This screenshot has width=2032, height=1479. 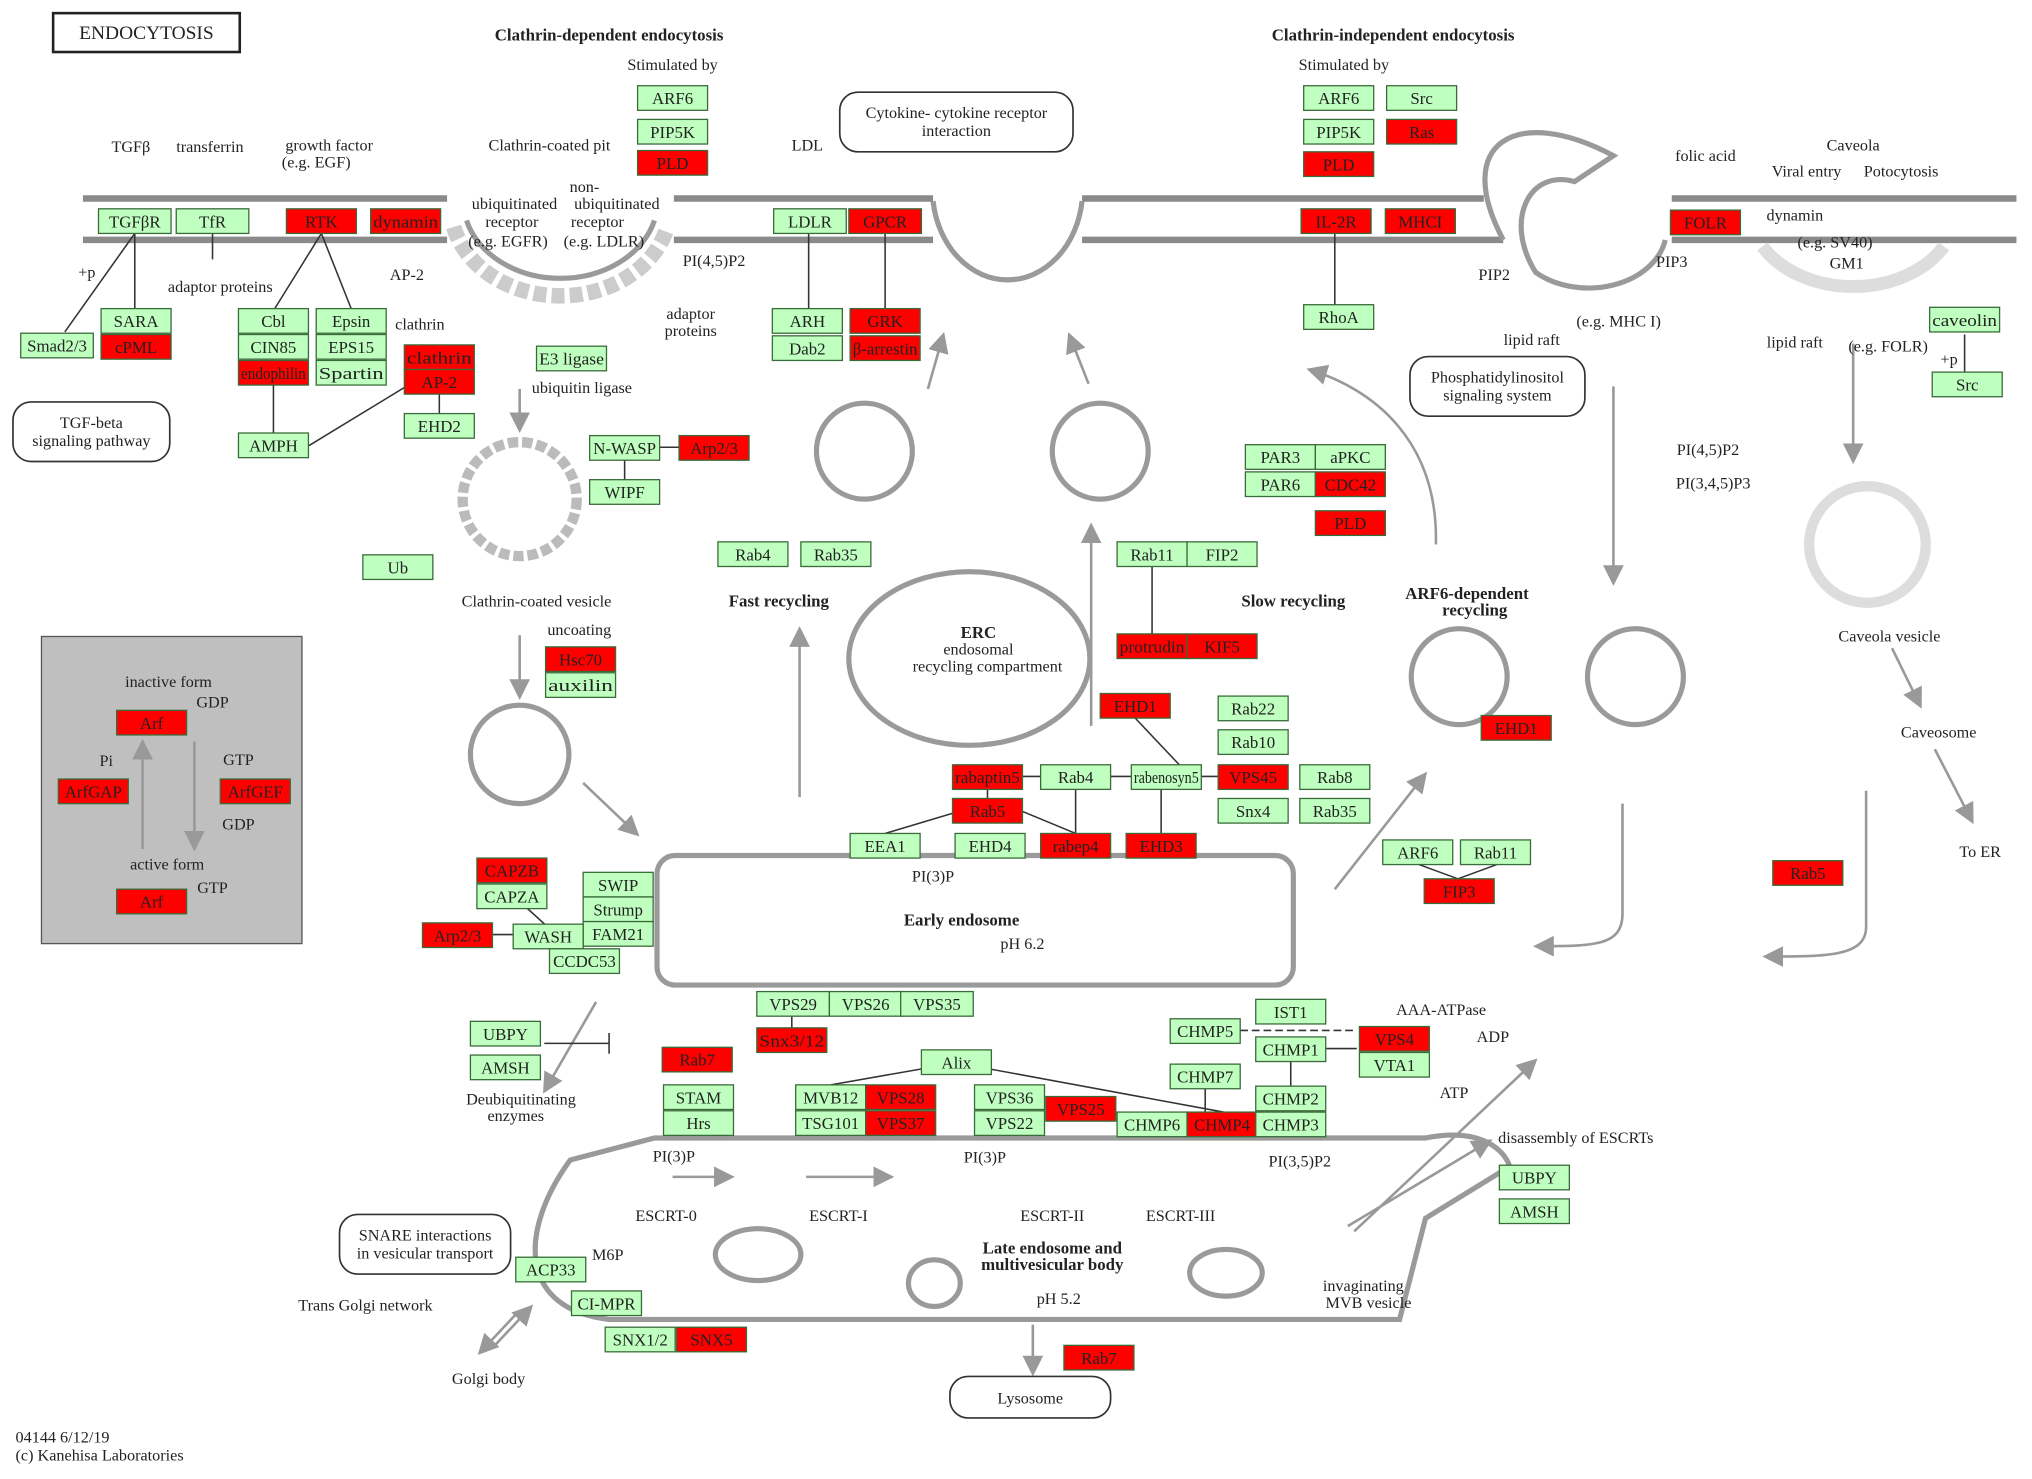 What do you see at coordinates (1459, 891) in the screenshot?
I see `gene-node: FIP3` at bounding box center [1459, 891].